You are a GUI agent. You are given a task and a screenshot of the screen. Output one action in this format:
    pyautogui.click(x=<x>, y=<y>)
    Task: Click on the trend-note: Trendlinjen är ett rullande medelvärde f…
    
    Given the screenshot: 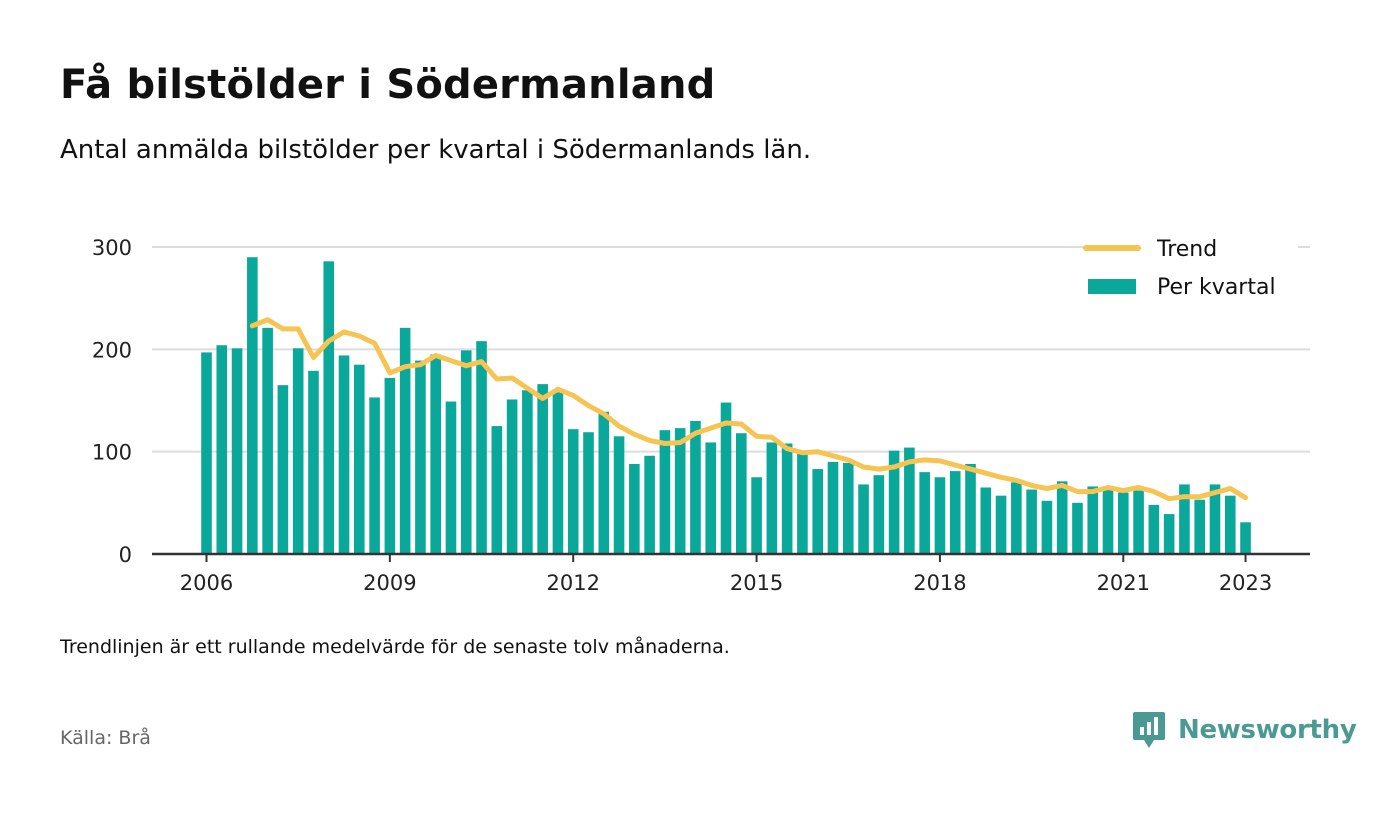 What is the action you would take?
    pyautogui.click(x=395, y=647)
    